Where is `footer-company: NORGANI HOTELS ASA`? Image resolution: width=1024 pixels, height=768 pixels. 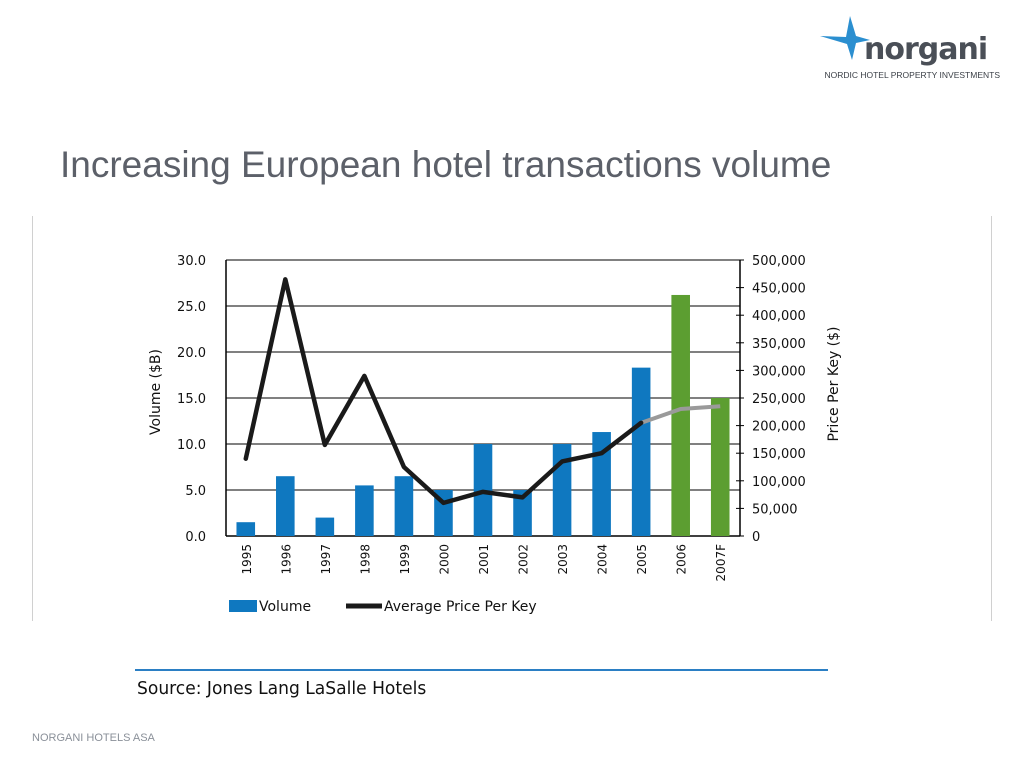
footer-company: NORGANI HOTELS ASA is located at coordinates (93, 738).